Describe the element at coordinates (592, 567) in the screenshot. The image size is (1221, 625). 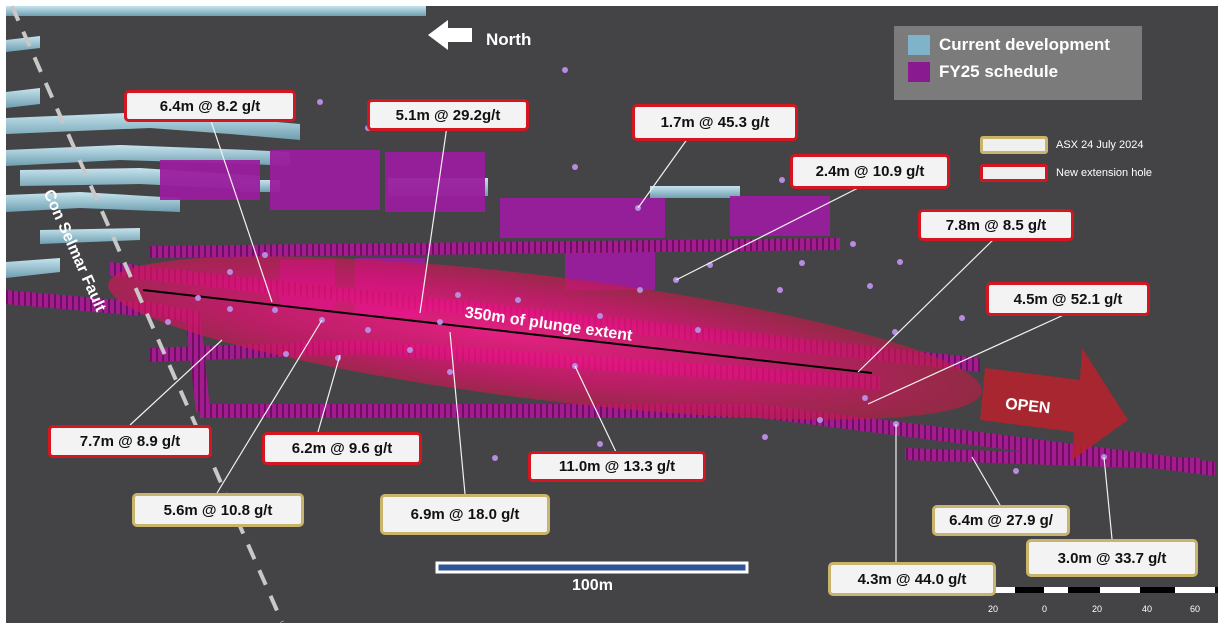
I see `scale-bar` at that location.